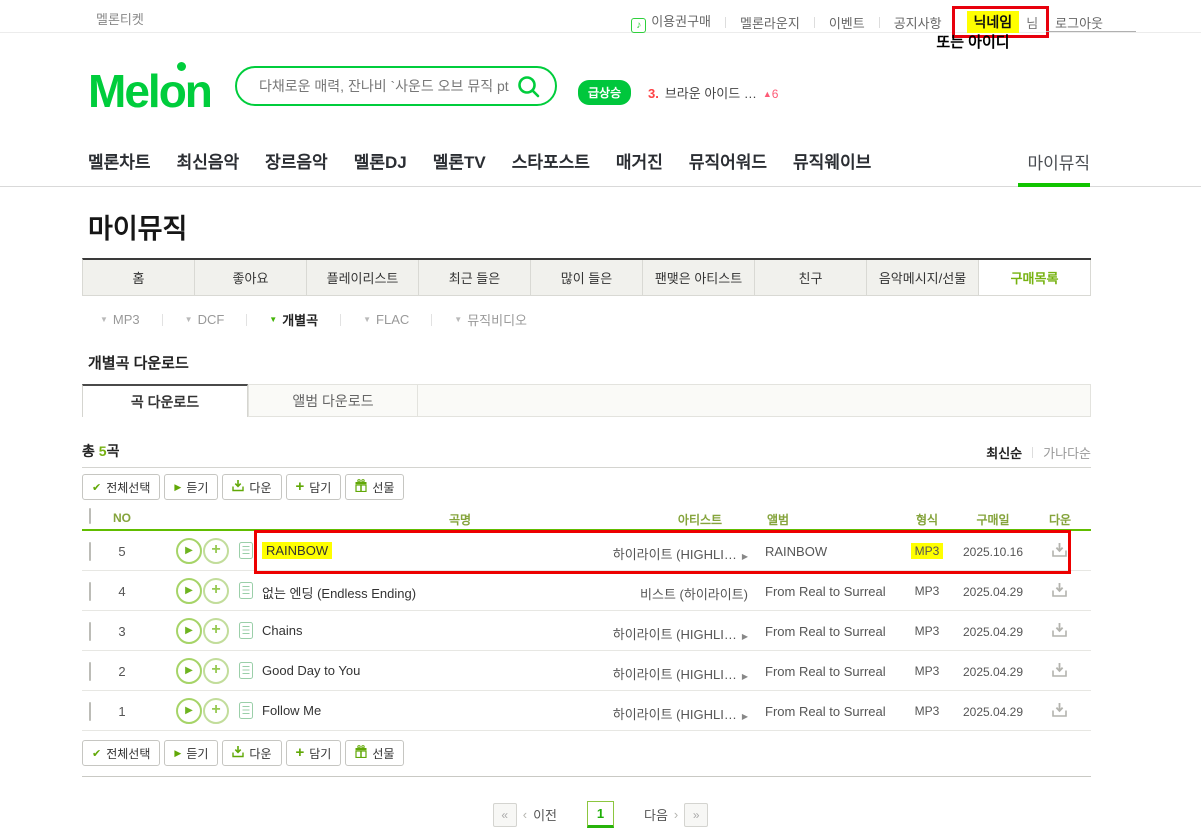 The image size is (1201, 833). I want to click on logout-link: 로그아웃, so click(1079, 23).